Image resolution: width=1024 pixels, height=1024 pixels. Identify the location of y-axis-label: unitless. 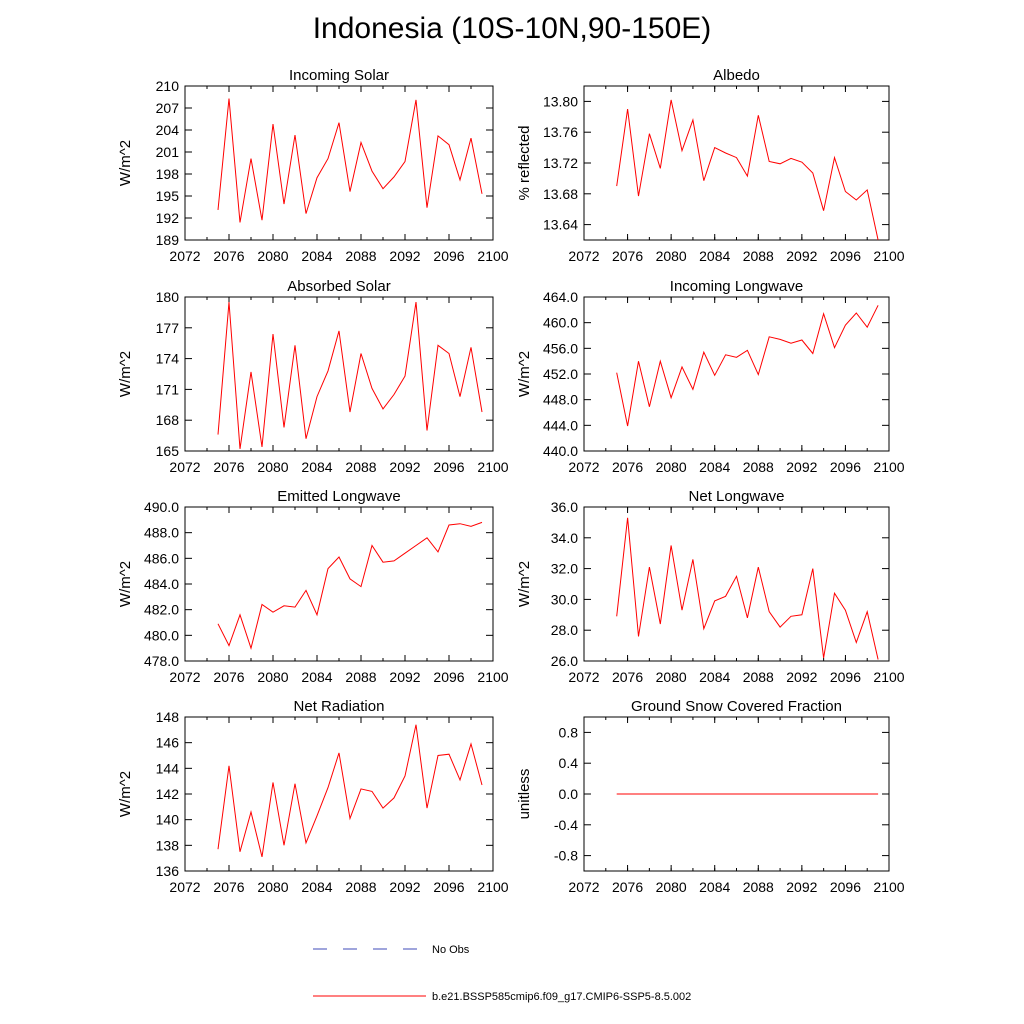
(524, 794).